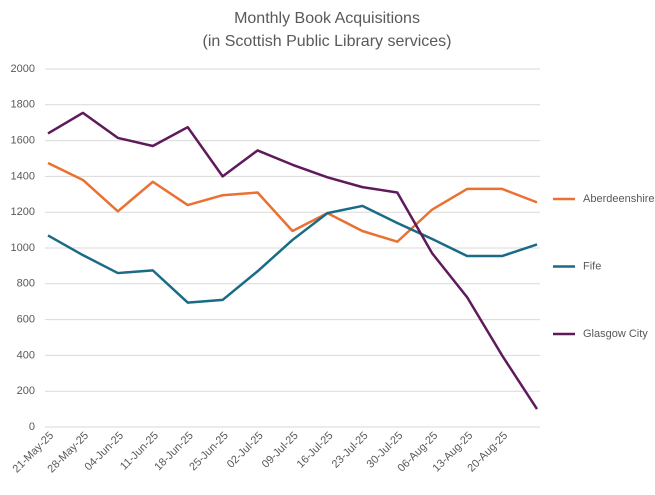  Describe the element at coordinates (26, 355) in the screenshot. I see `y-tick-label: 400` at that location.